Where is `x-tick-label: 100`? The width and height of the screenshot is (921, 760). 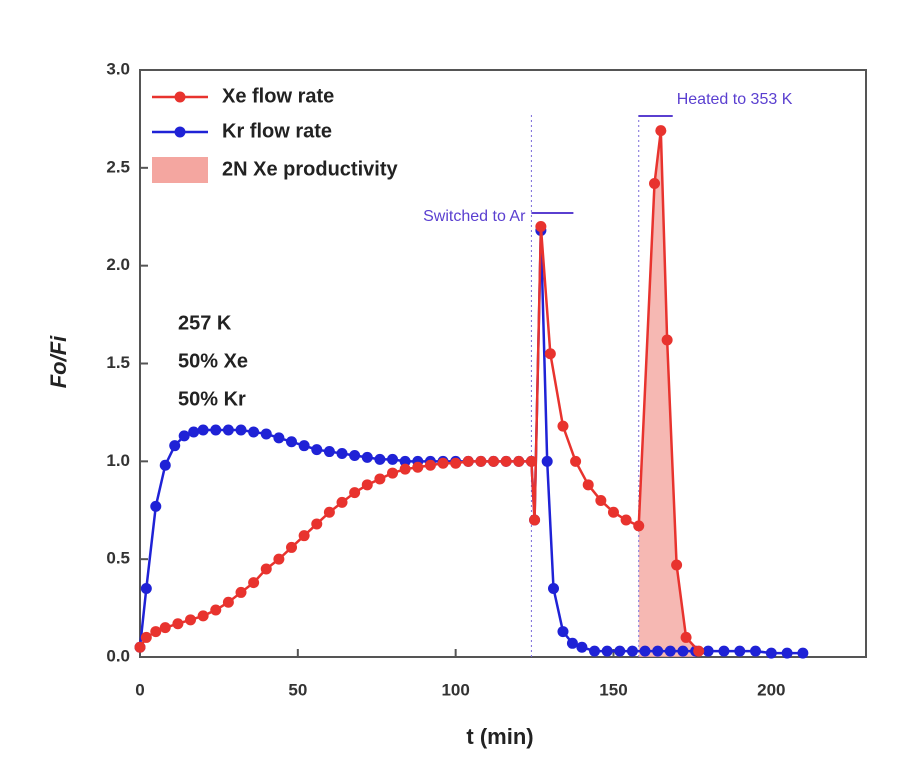
x-tick-label: 100 is located at coordinates (455, 689).